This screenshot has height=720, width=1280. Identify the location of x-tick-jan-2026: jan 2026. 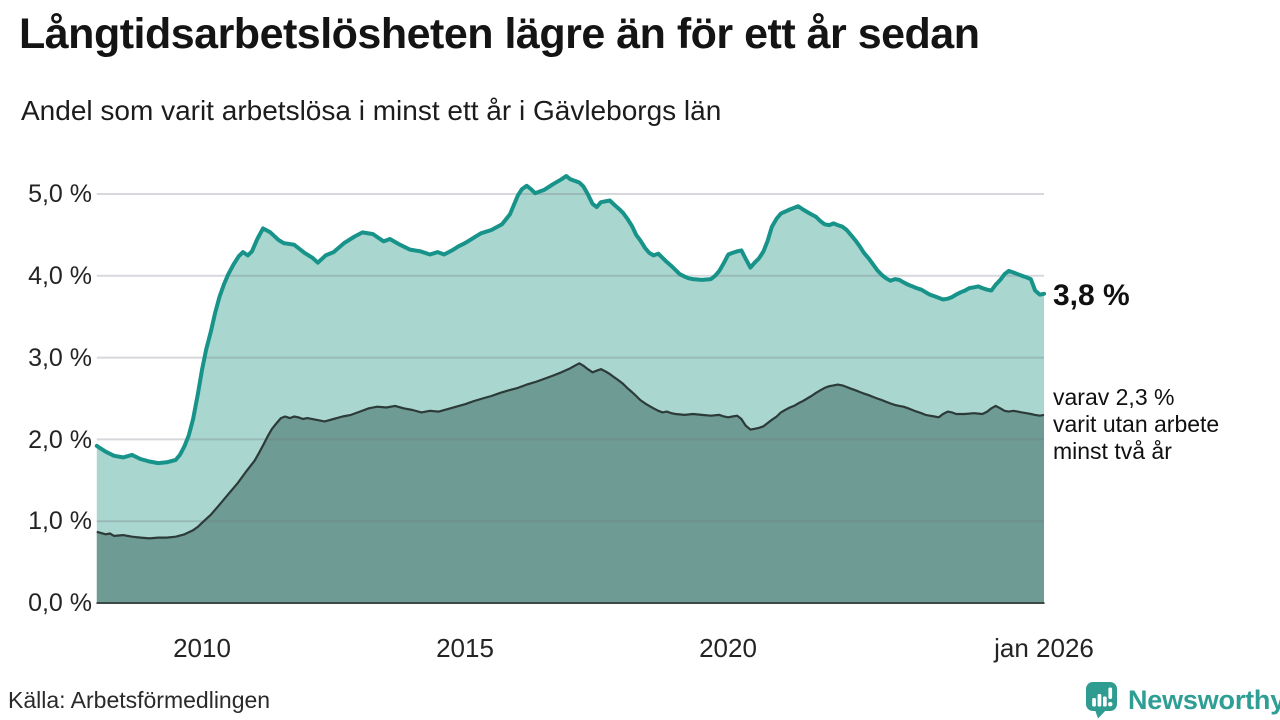
(1044, 648).